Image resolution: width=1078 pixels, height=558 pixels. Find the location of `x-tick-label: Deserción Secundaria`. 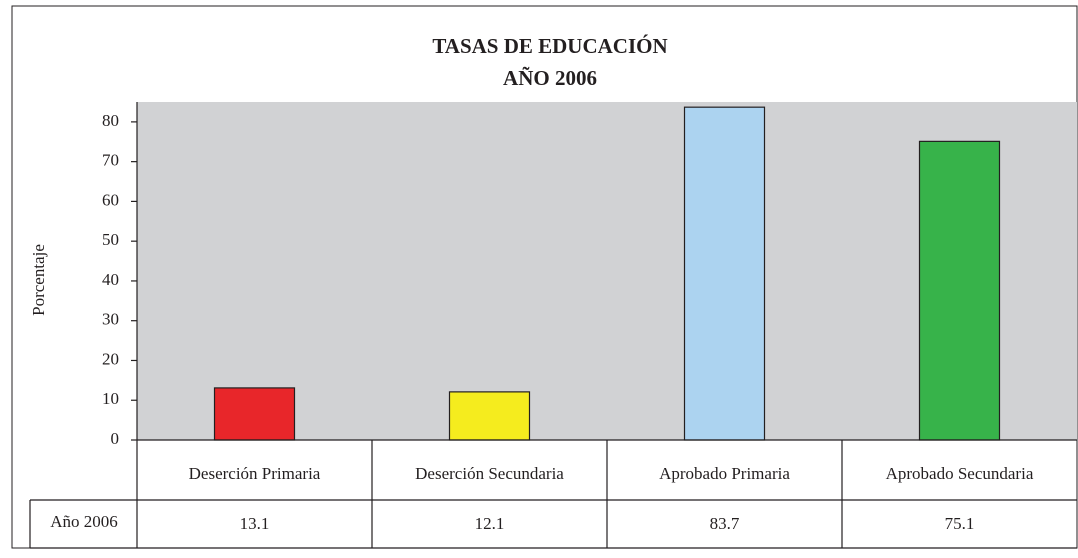

x-tick-label: Deserción Secundaria is located at coordinates (489, 473).